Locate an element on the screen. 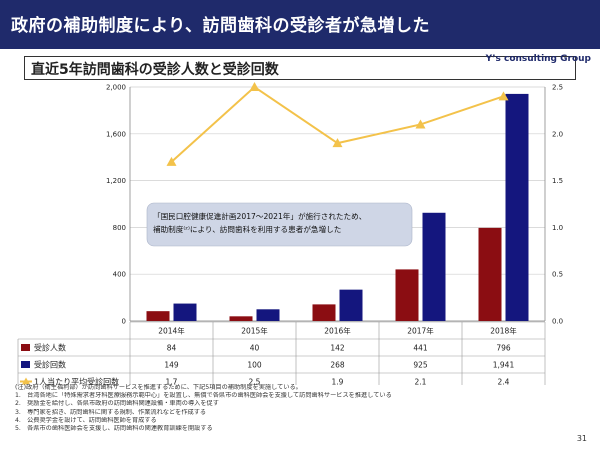 This screenshot has height=450, width=600. y-left-tick-label: 2,000 is located at coordinates (116, 88).